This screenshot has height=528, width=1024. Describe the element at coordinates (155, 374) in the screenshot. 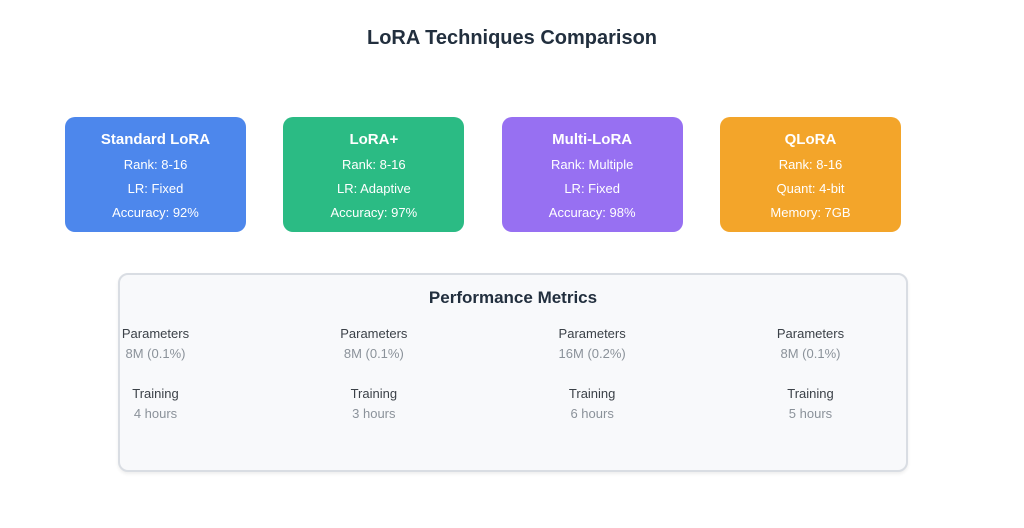

I see `metric-column-standard-lora: Parameters 8M (0.1%) Training 4 hours` at that location.